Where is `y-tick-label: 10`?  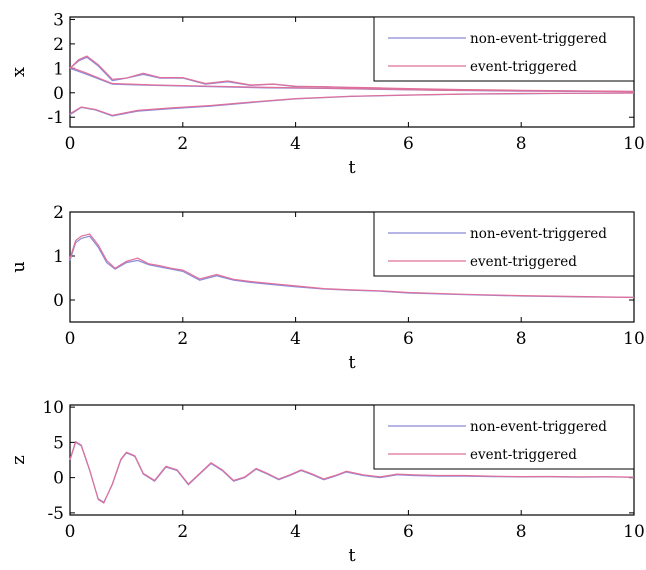
y-tick-label: 10 is located at coordinates (53, 408).